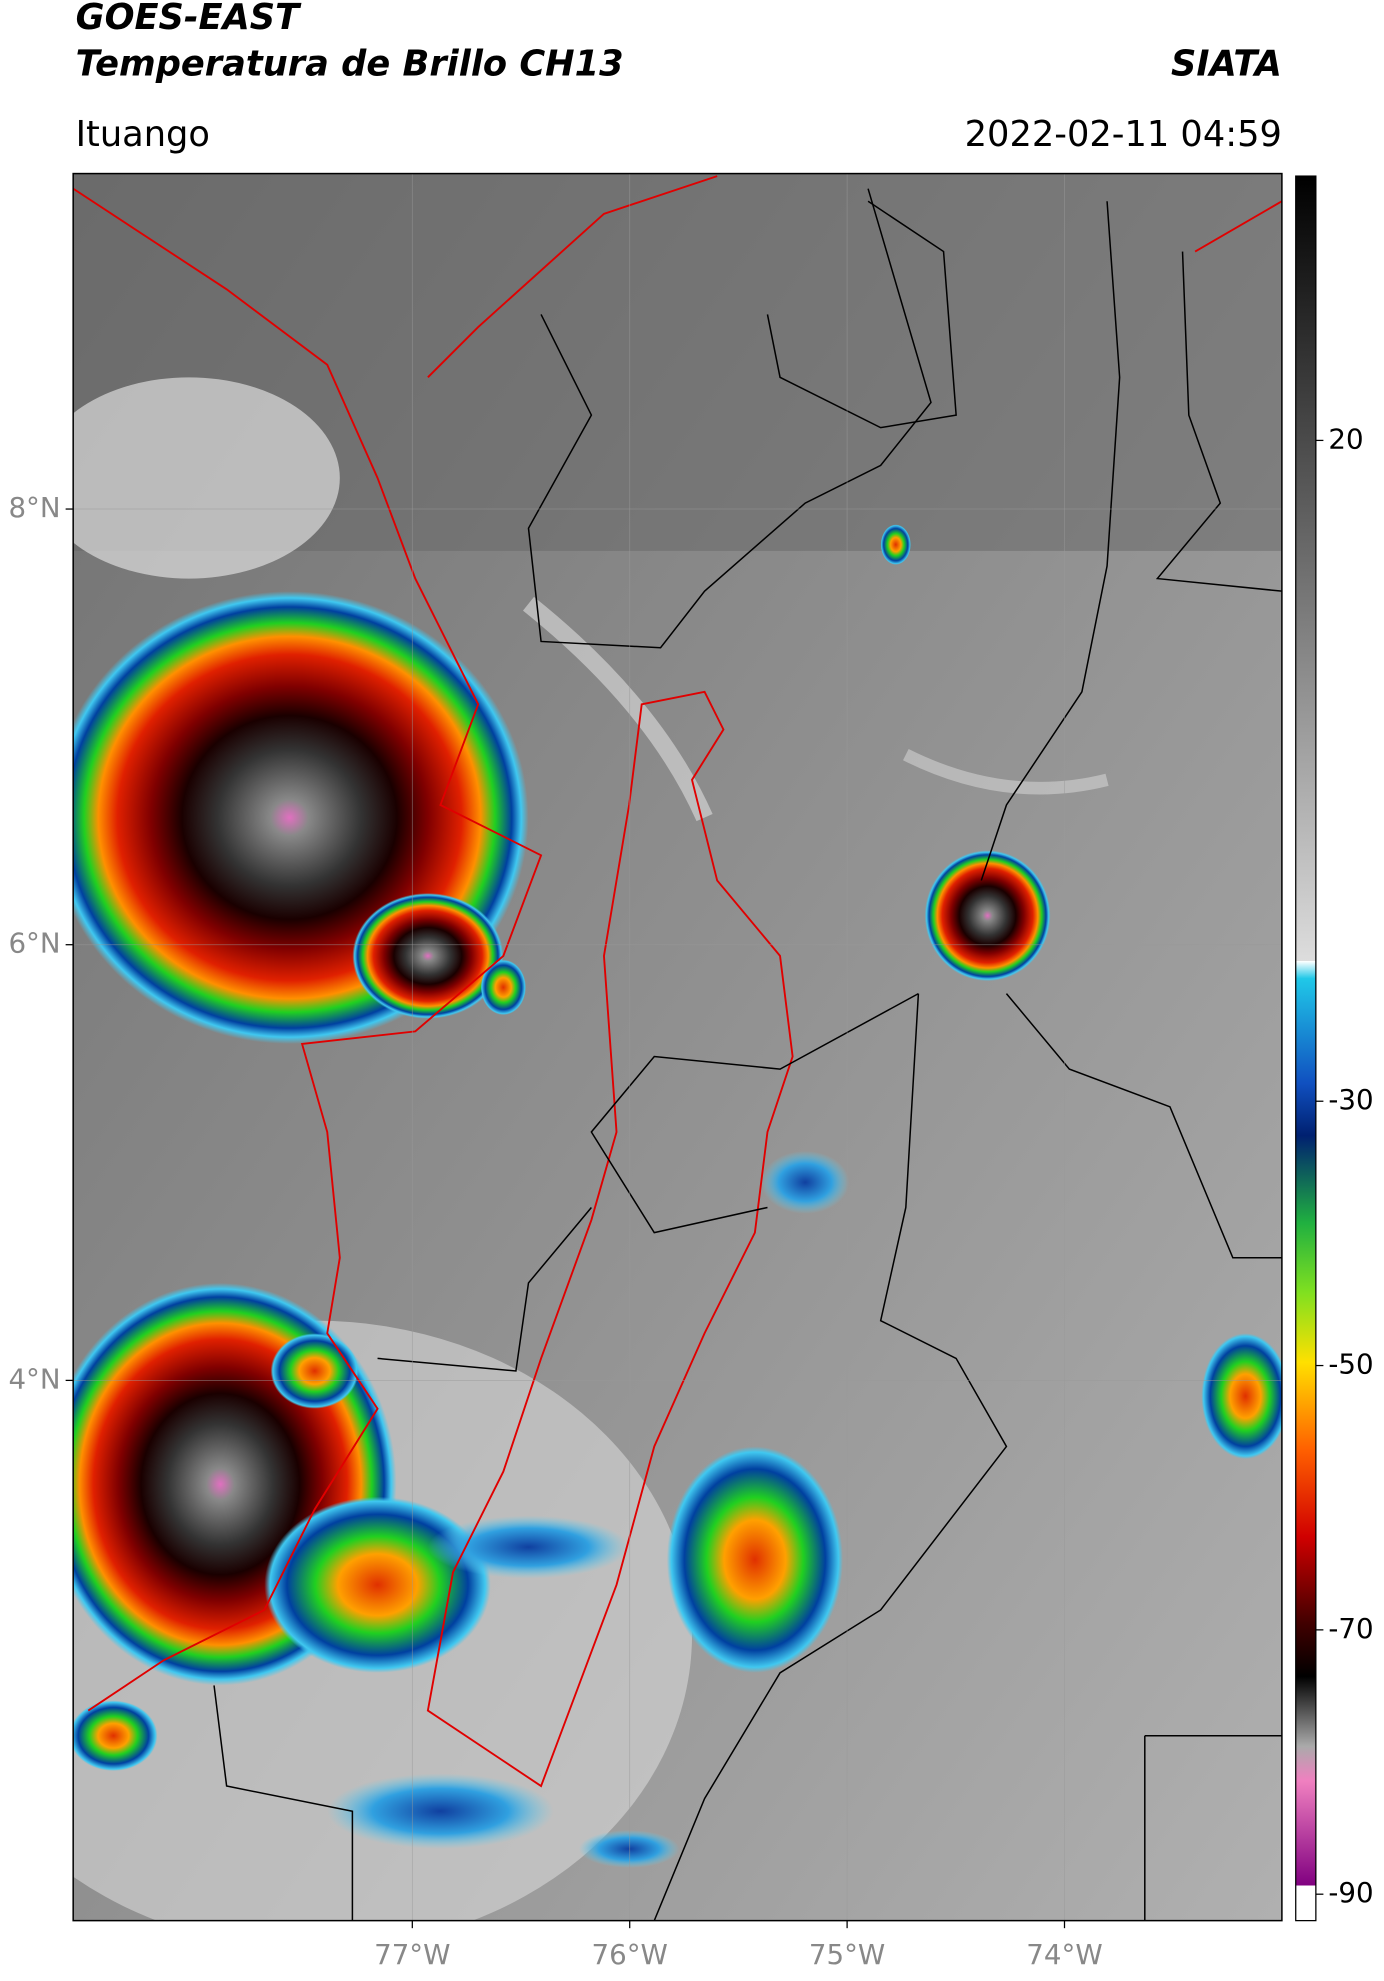  Describe the element at coordinates (189, 19) in the screenshot. I see `satellite: GOES-EAST` at that location.